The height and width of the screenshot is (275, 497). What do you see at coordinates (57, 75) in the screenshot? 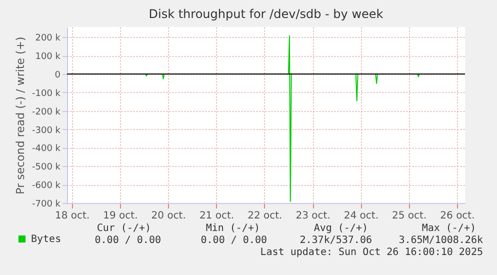
I see `y-tick-label: 0` at bounding box center [57, 75].